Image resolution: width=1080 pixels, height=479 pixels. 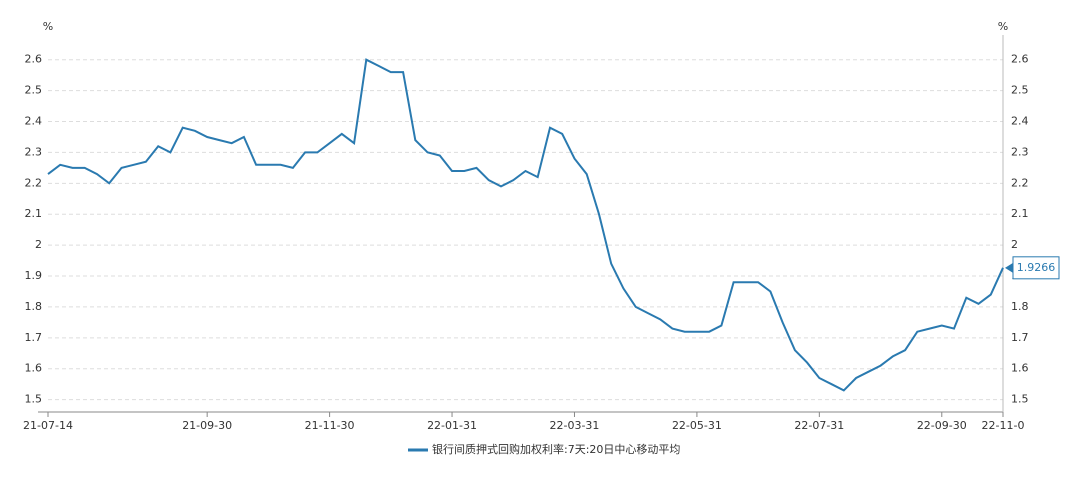 What do you see at coordinates (1003, 425) in the screenshot?
I see `x-tick-label: 22-11-0` at bounding box center [1003, 425].